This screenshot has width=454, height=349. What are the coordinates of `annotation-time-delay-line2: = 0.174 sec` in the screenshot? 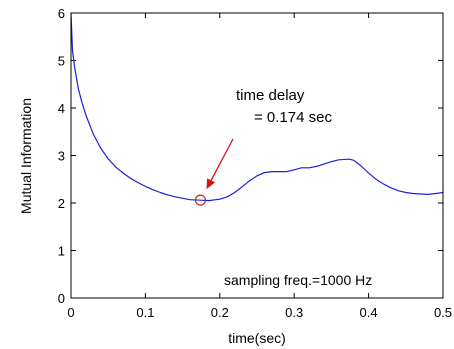 It's located at (293, 117).